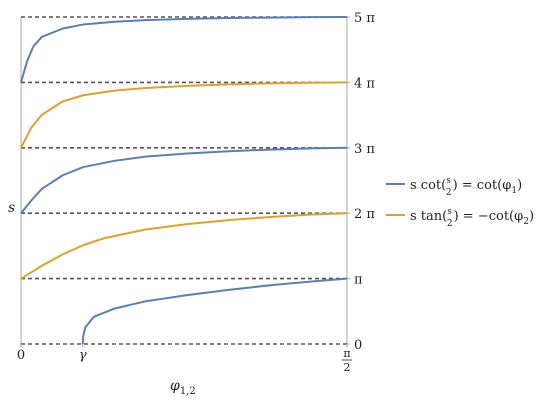  I want to click on y-tick-label: 3 π, so click(364, 149).